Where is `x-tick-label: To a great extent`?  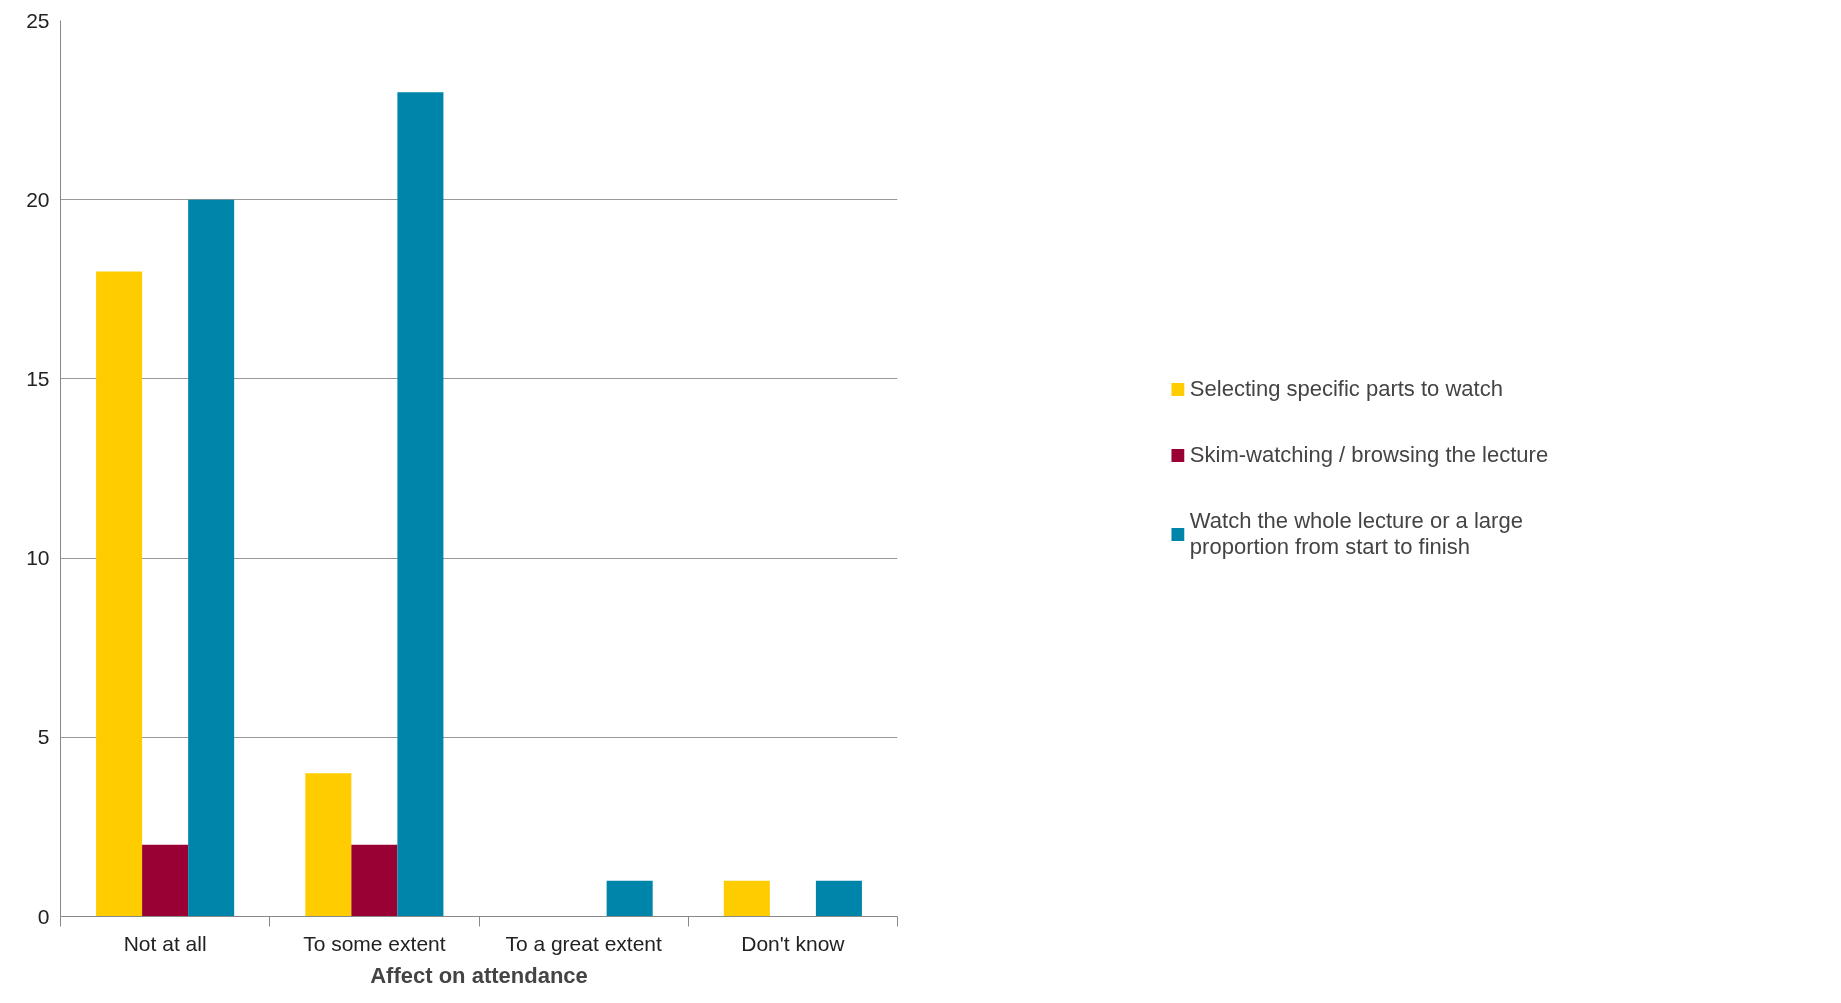
x-tick-label: To a great extent is located at coordinates (584, 943).